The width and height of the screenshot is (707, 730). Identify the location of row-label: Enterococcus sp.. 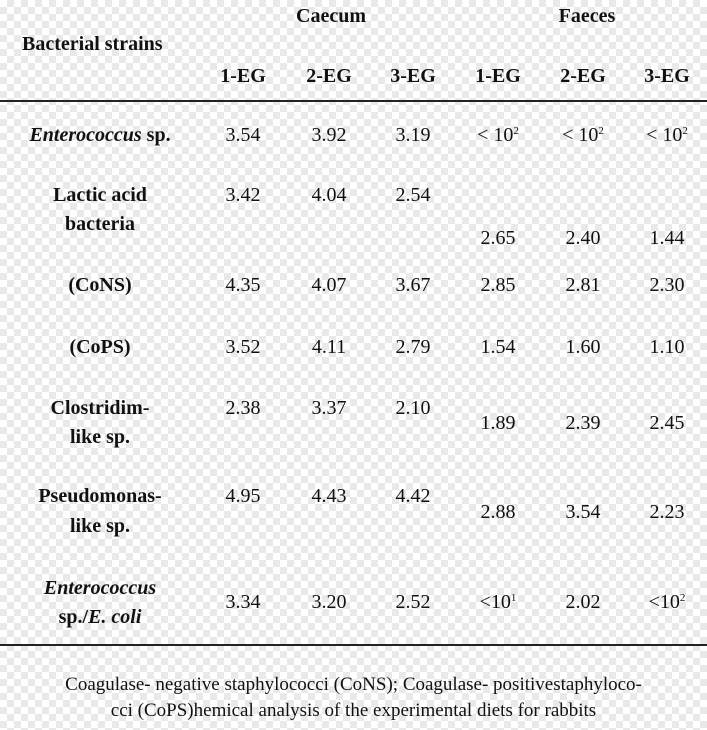
(100, 135).